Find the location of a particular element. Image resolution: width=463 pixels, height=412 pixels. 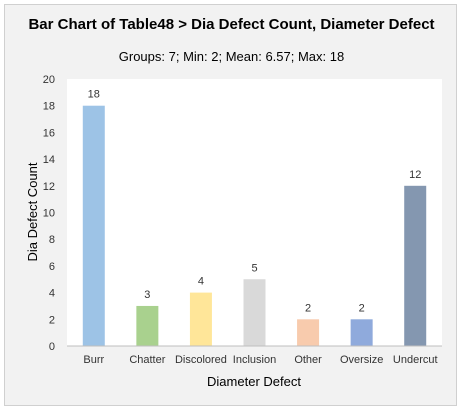

data-label: 18 is located at coordinates (94, 95).